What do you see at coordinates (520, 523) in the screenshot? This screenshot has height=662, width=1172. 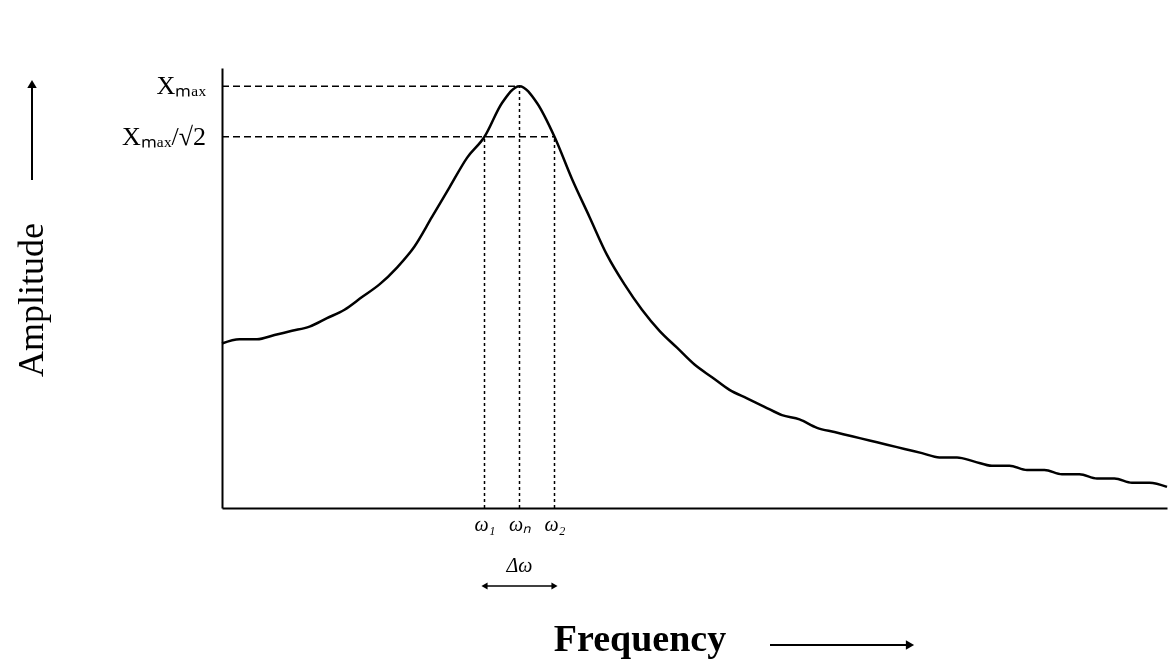 I see `x-tick-label: ωₙ` at bounding box center [520, 523].